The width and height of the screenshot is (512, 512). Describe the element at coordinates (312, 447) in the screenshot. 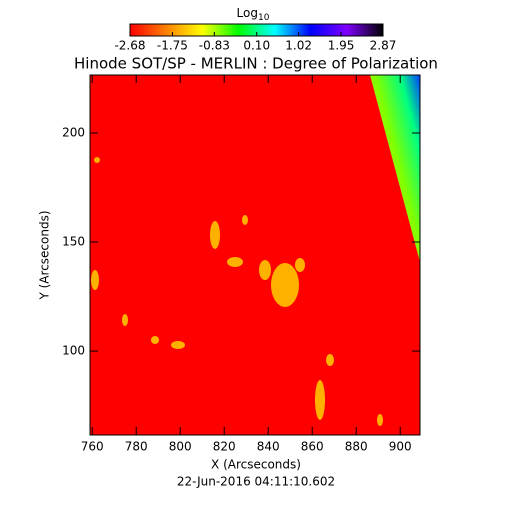

I see `x-tick-label: 860` at that location.